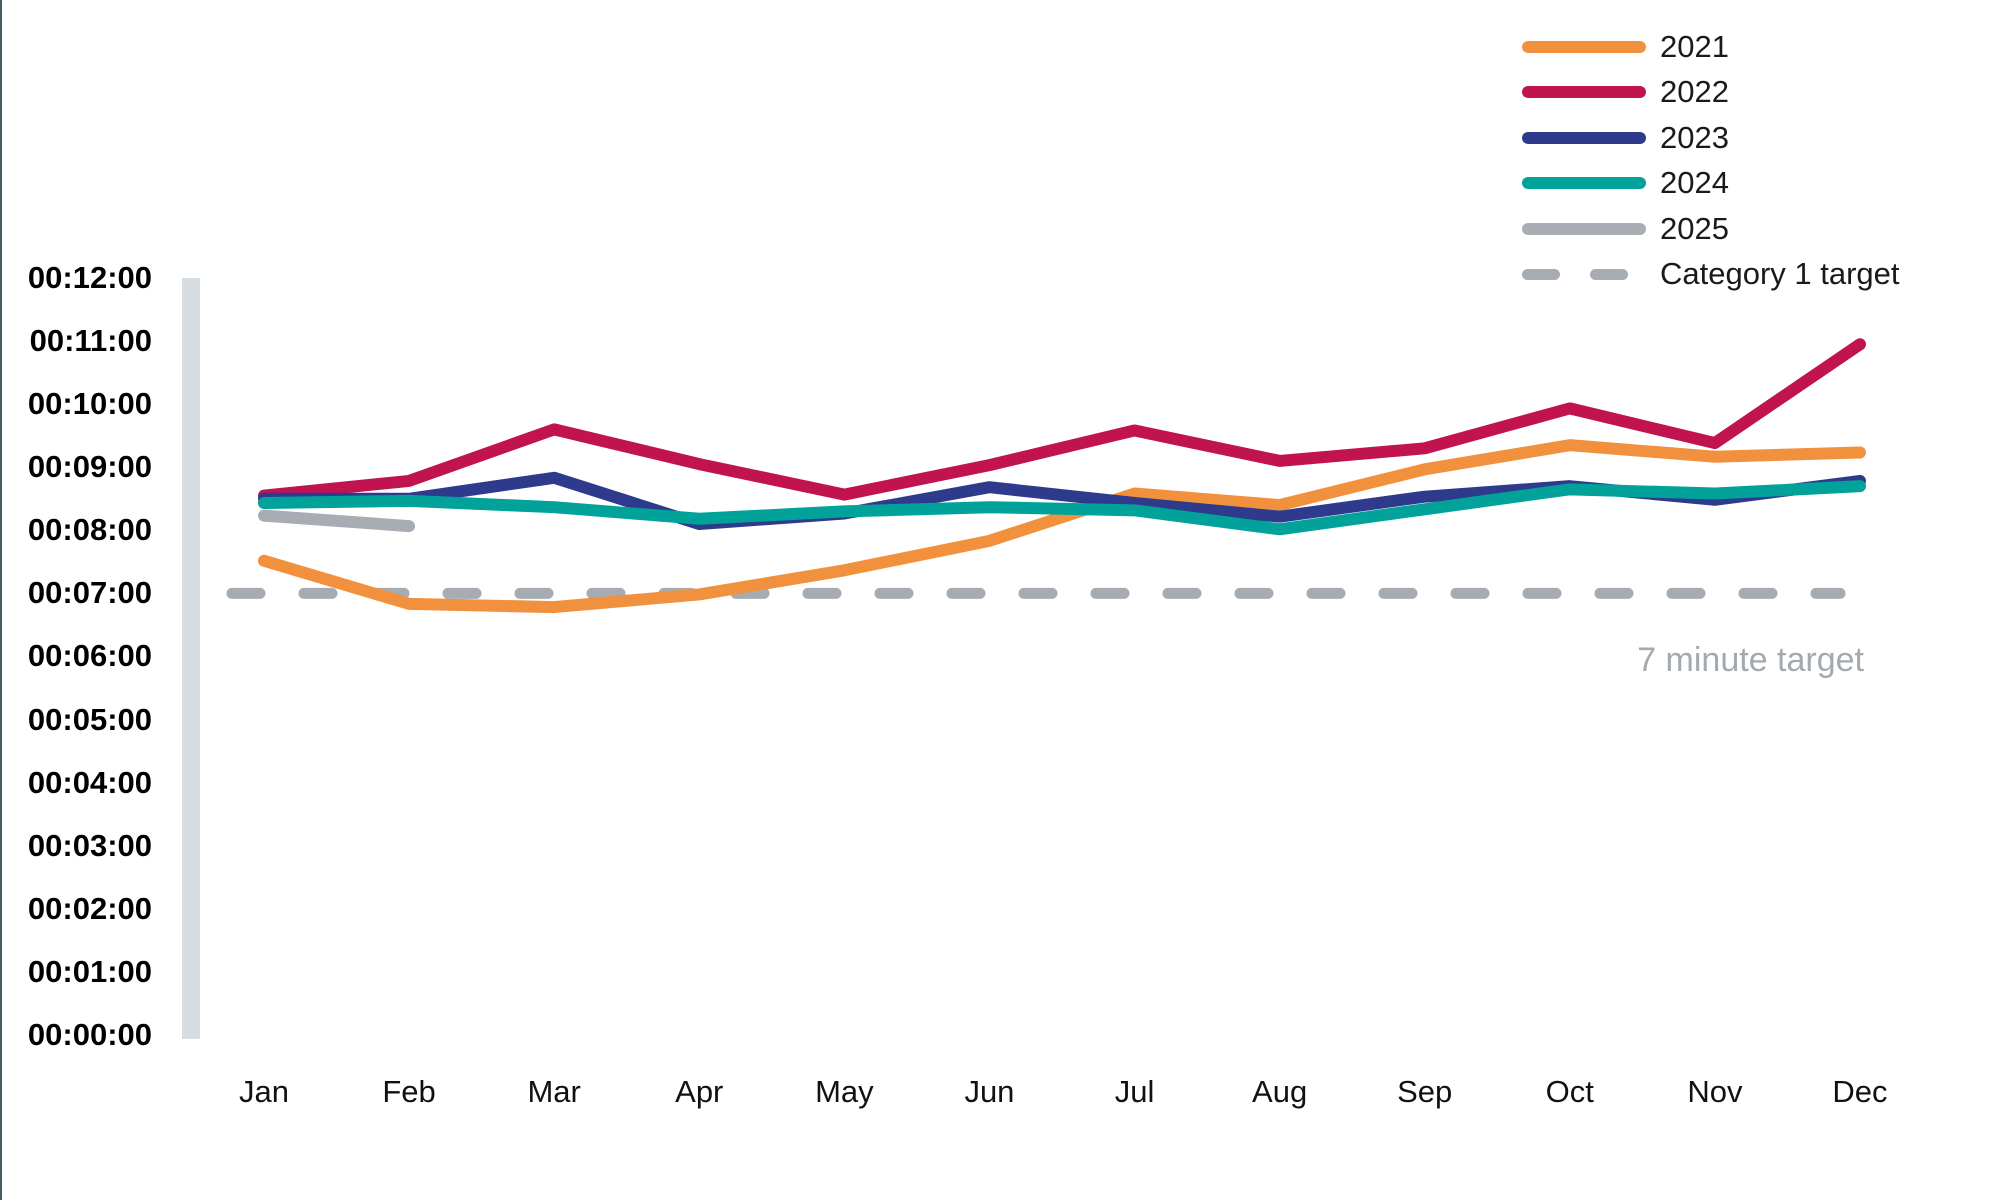 The image size is (1994, 1200). Describe the element at coordinates (264, 1091) in the screenshot. I see `x-tick-label-jan: Jan` at that location.